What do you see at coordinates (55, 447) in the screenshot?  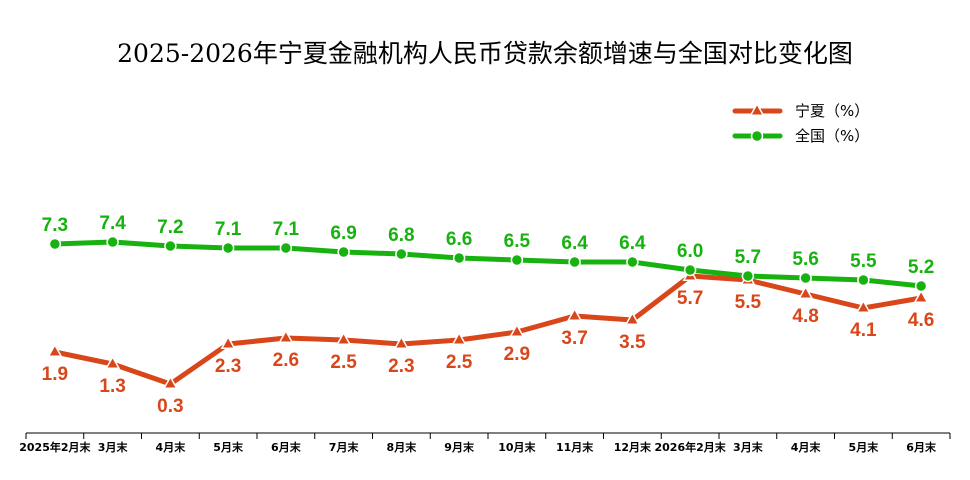 I see `x-tick-label: 2025年2月末` at bounding box center [55, 447].